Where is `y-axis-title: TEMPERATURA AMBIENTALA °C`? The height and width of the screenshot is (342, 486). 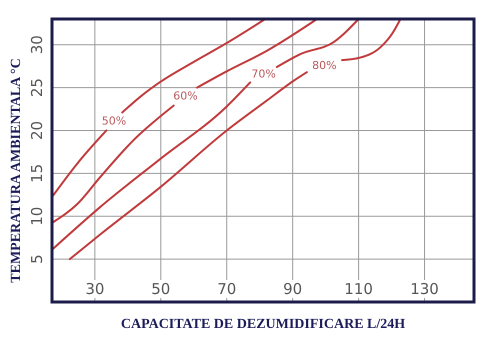
y-axis-title: TEMPERATURA AMBIENTALA °C is located at coordinates (16, 170).